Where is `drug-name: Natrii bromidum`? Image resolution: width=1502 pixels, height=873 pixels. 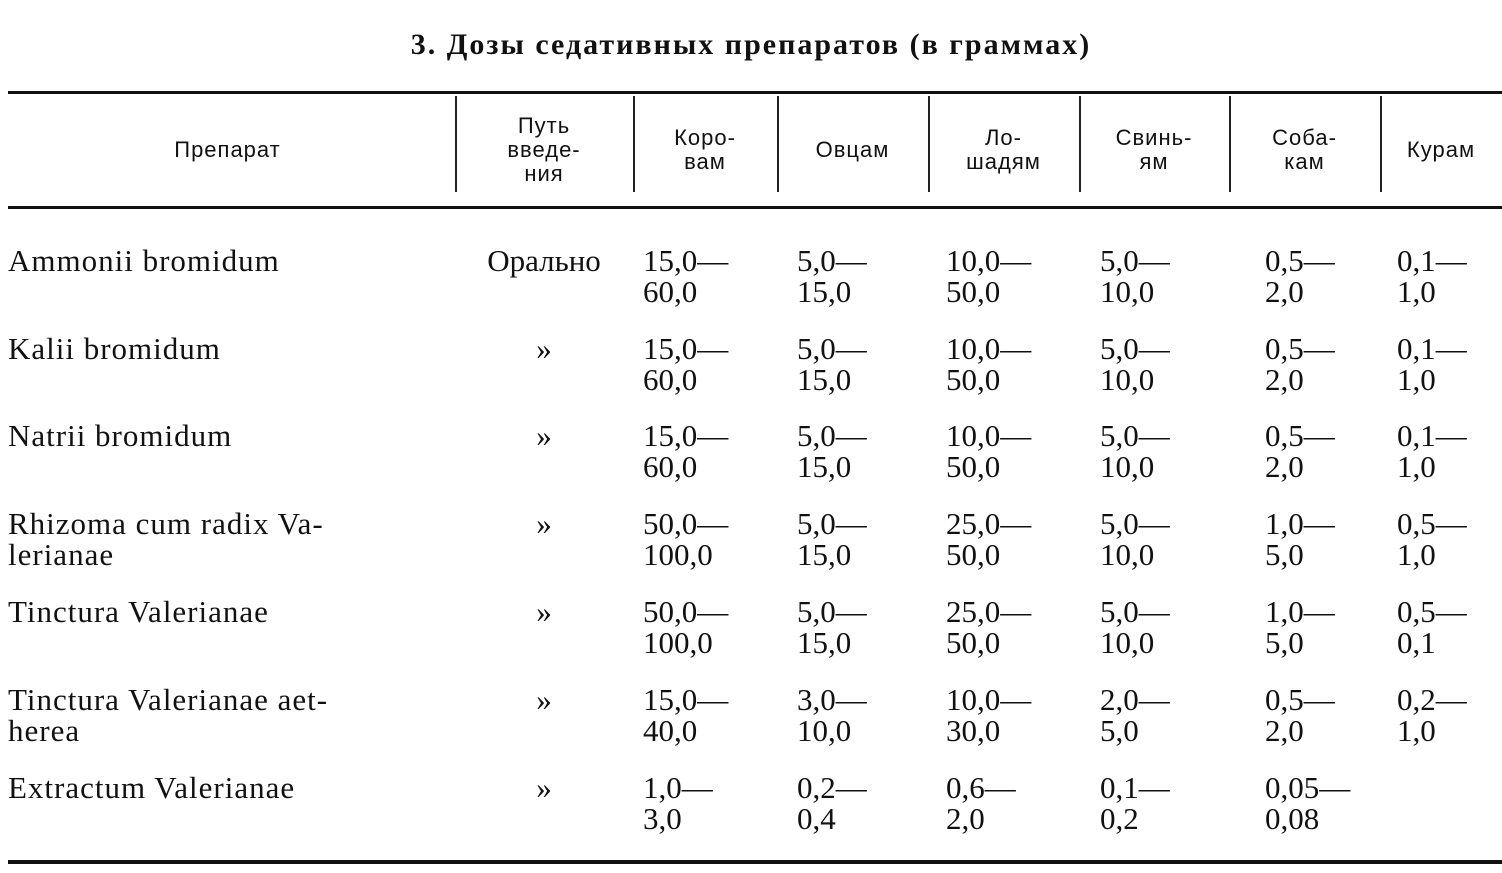 drug-name: Natrii bromidum is located at coordinates (120, 435).